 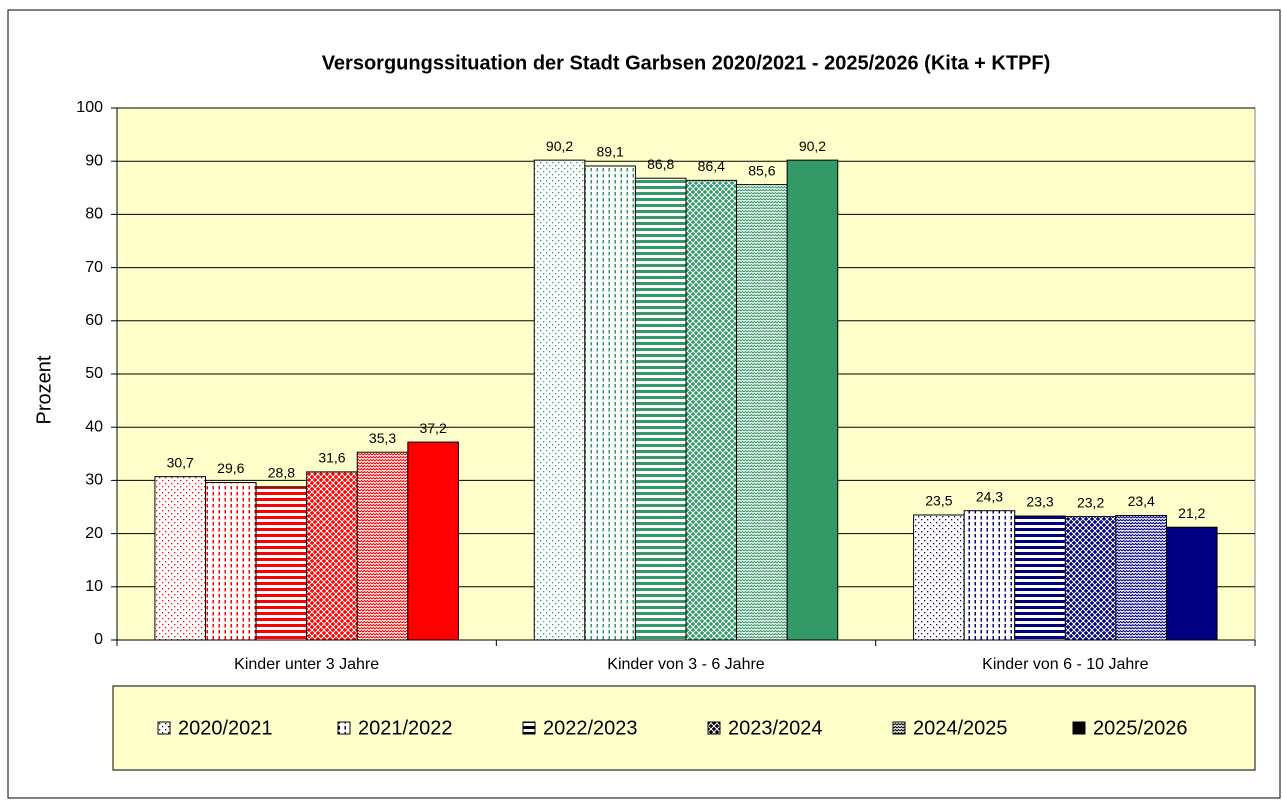 I want to click on y-tick-label: 70, so click(x=94, y=267).